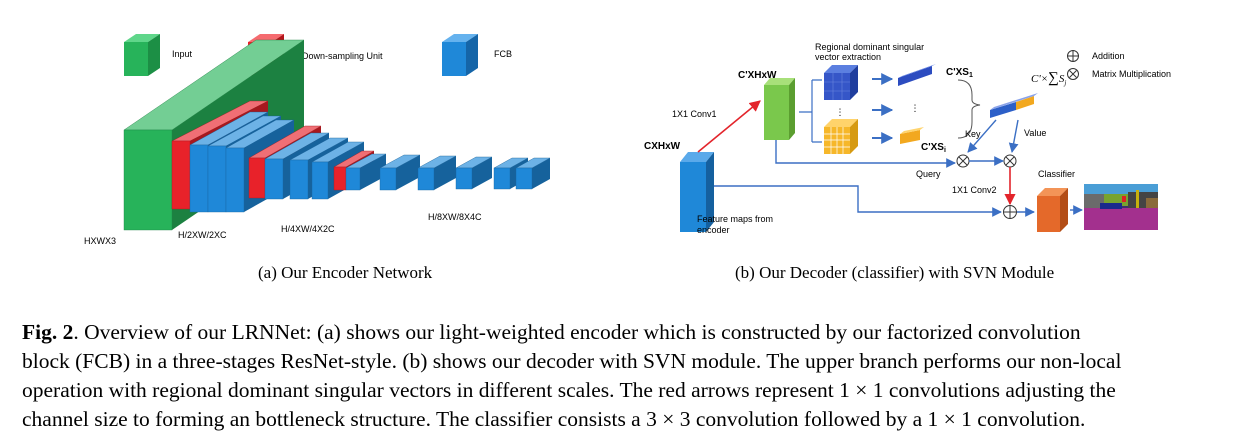 This screenshot has width=1250, height=441. Describe the element at coordinates (662, 146) in the screenshot. I see `cxhxw-label: CXHxW` at that location.